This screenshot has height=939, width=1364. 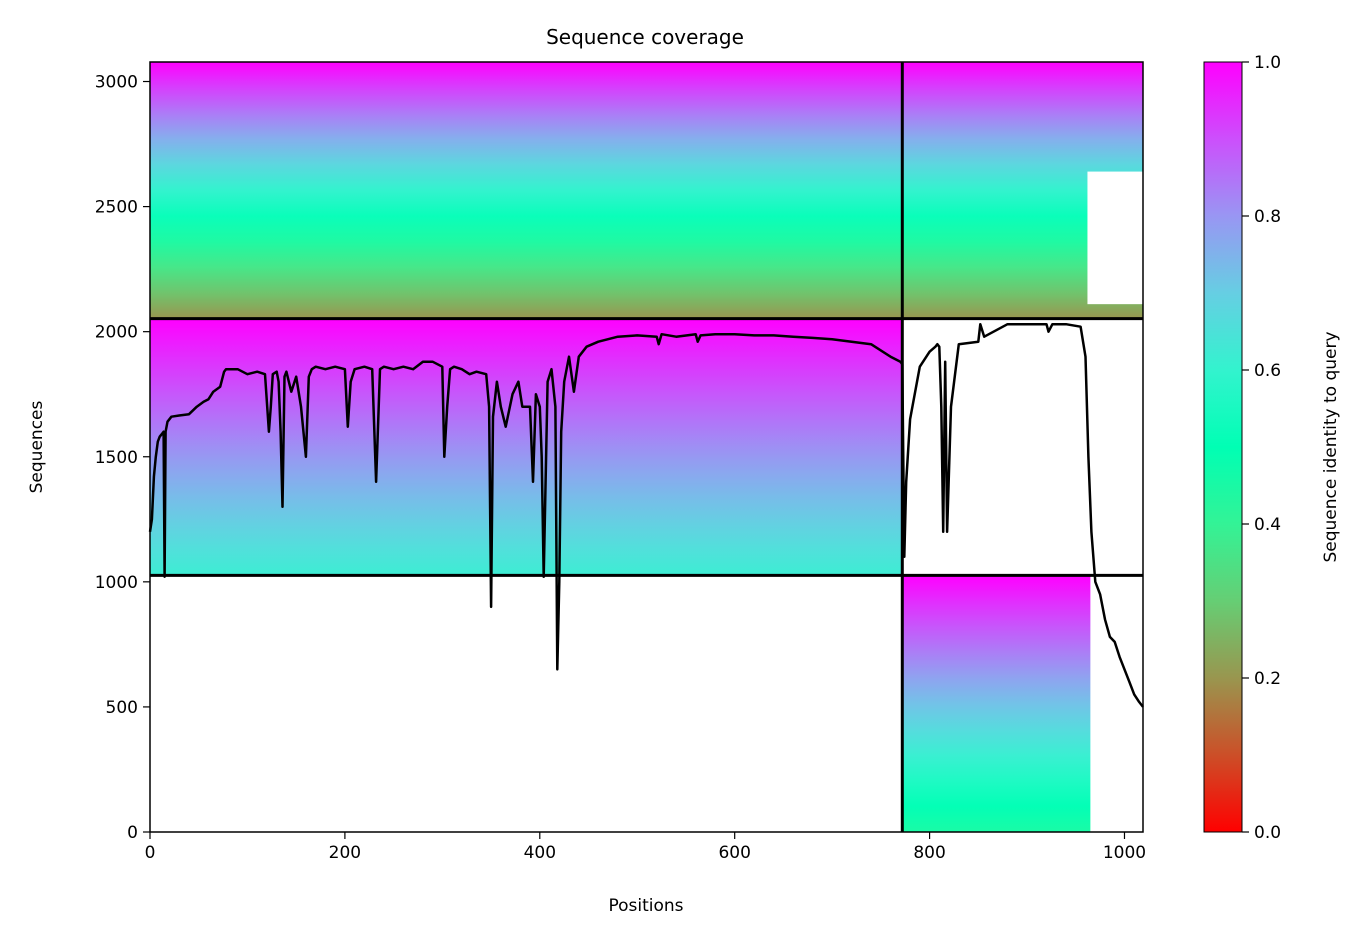 I want to click on x-tick-label: 200, so click(x=345, y=853).